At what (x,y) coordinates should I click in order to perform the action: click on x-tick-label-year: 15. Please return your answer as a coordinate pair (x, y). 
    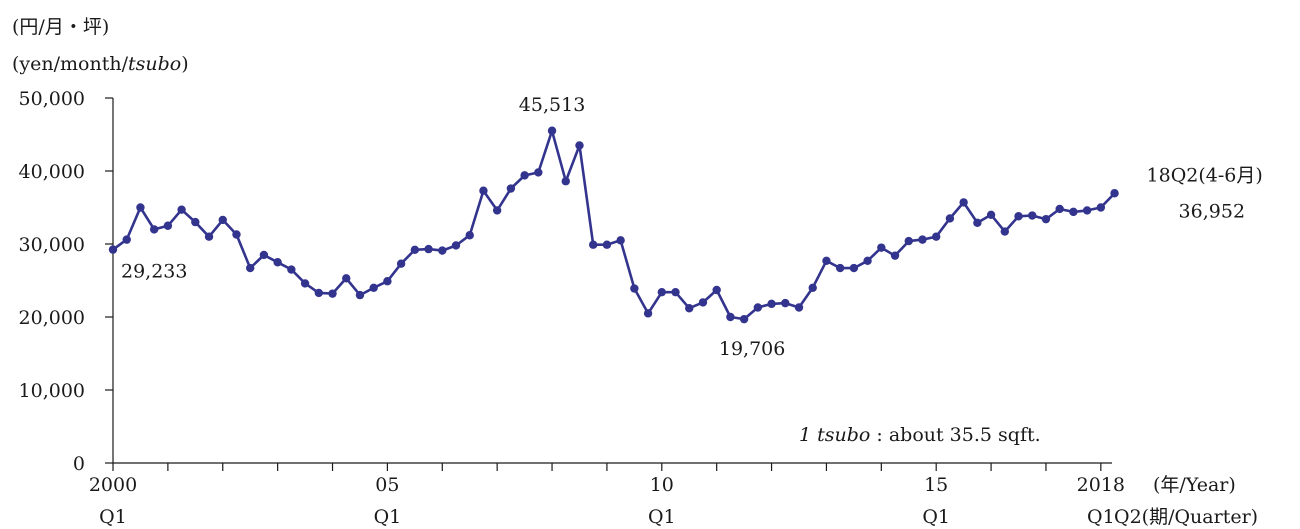
    Looking at the image, I should click on (936, 485).